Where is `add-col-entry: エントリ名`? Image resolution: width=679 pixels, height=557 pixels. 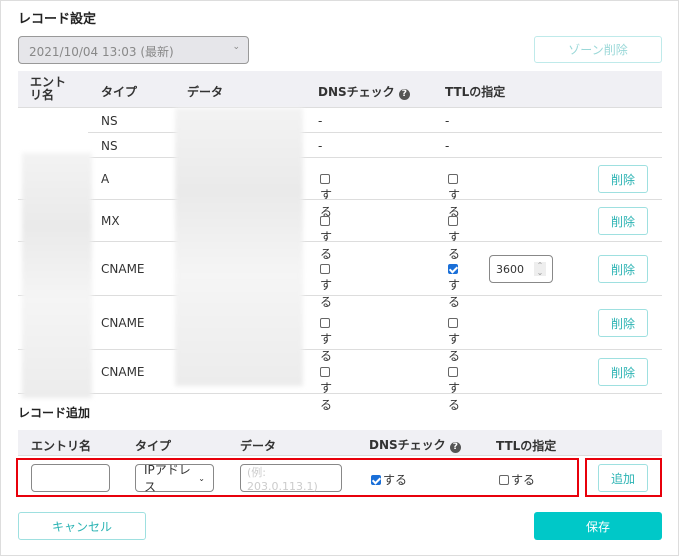
add-col-entry: エントリ名 is located at coordinates (61, 446).